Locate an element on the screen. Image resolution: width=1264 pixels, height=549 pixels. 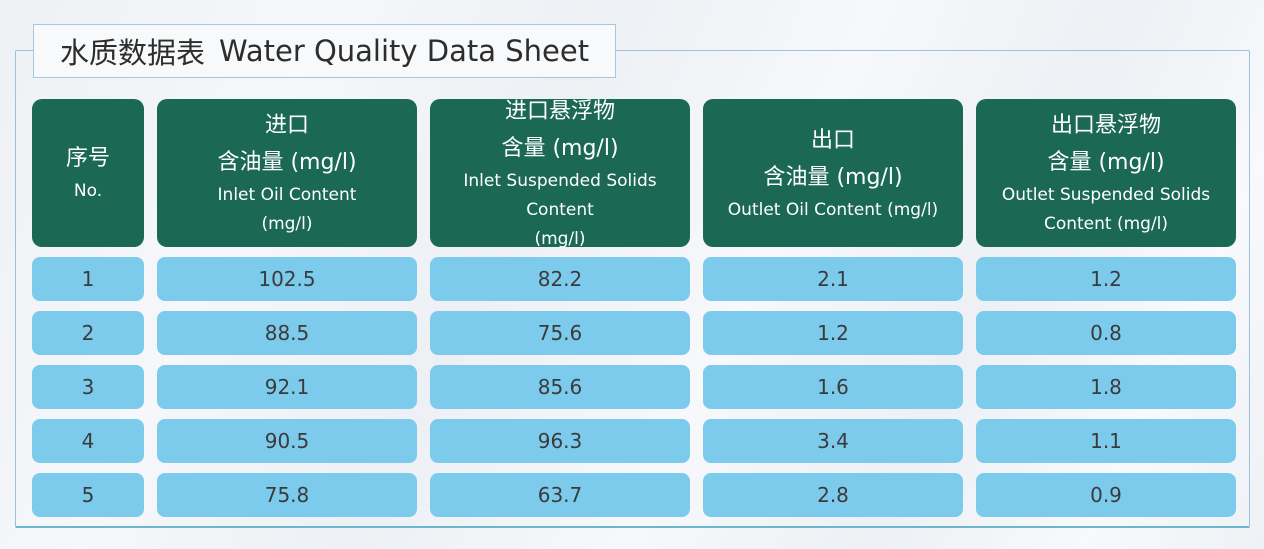
table-cell-row4-no: 4 is located at coordinates (88, 441).